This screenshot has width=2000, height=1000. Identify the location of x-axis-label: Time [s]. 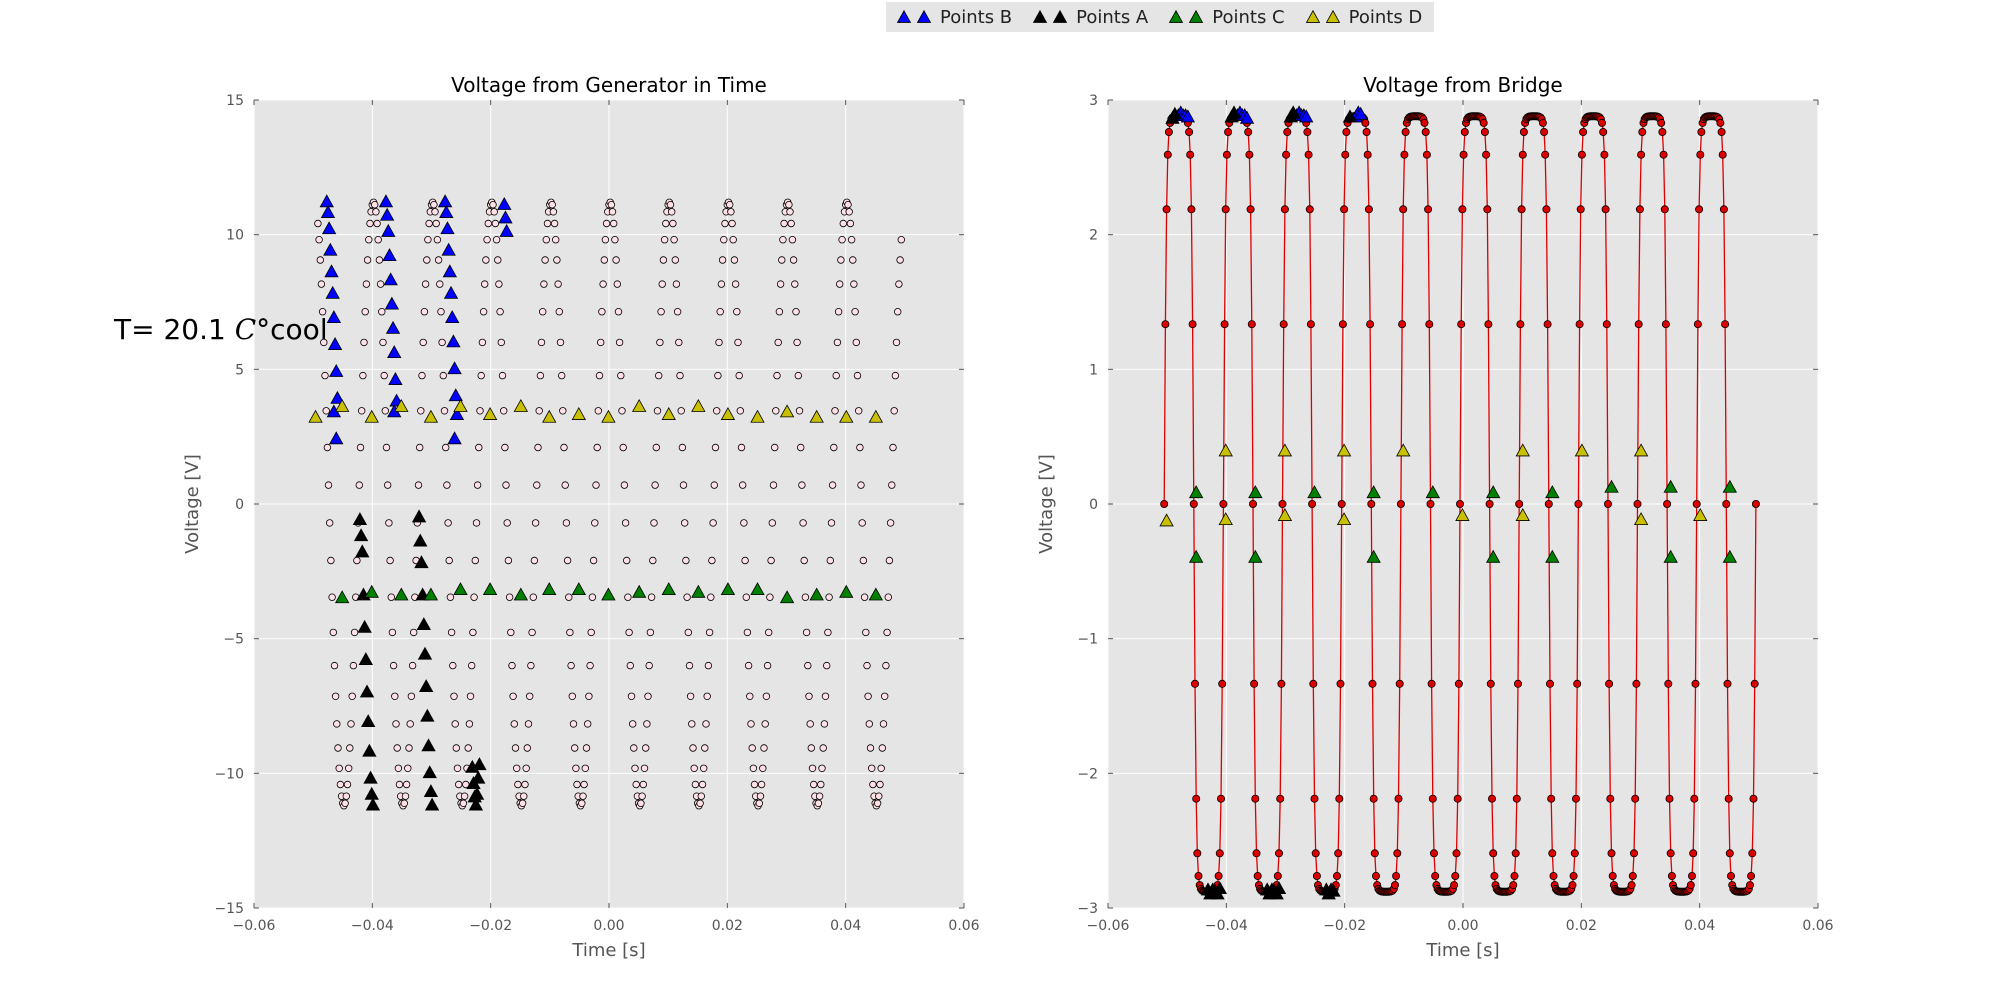
(608, 950).